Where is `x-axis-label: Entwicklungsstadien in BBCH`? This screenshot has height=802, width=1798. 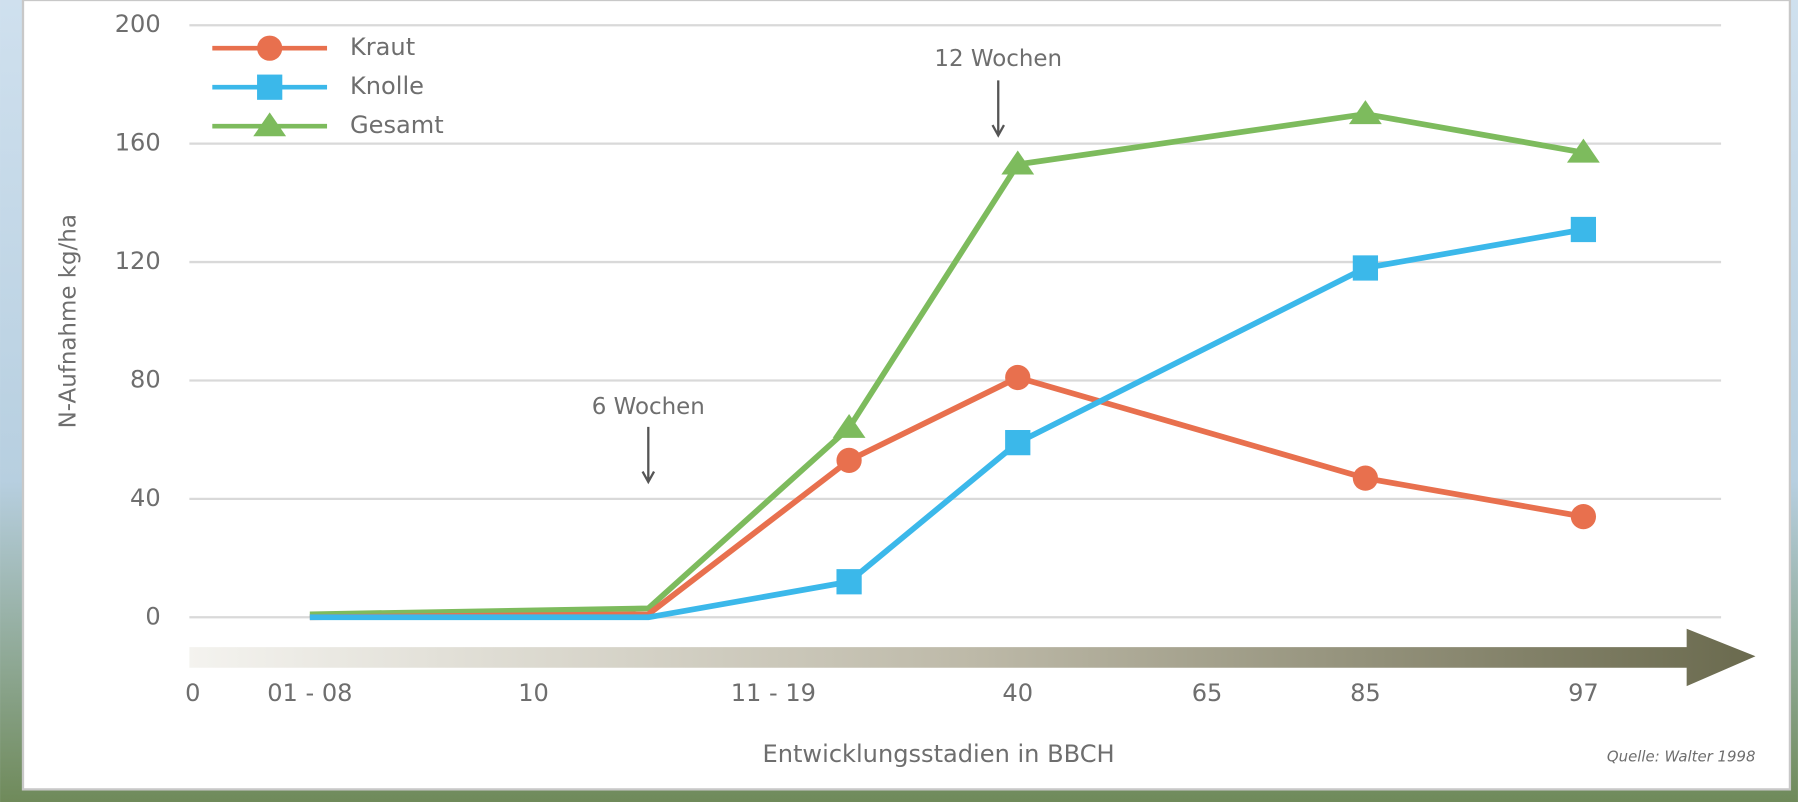
x-axis-label: Entwicklungsstadien in BBCH is located at coordinates (939, 754).